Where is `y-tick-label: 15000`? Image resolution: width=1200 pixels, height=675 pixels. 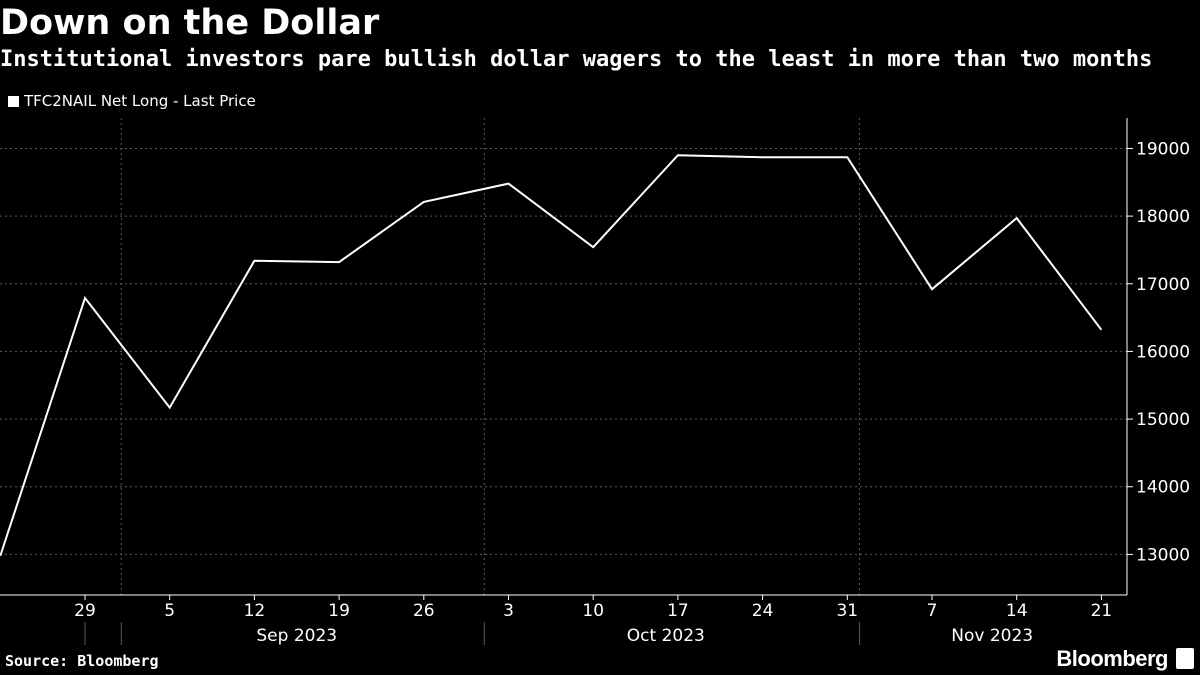 y-tick-label: 15000 is located at coordinates (1163, 420).